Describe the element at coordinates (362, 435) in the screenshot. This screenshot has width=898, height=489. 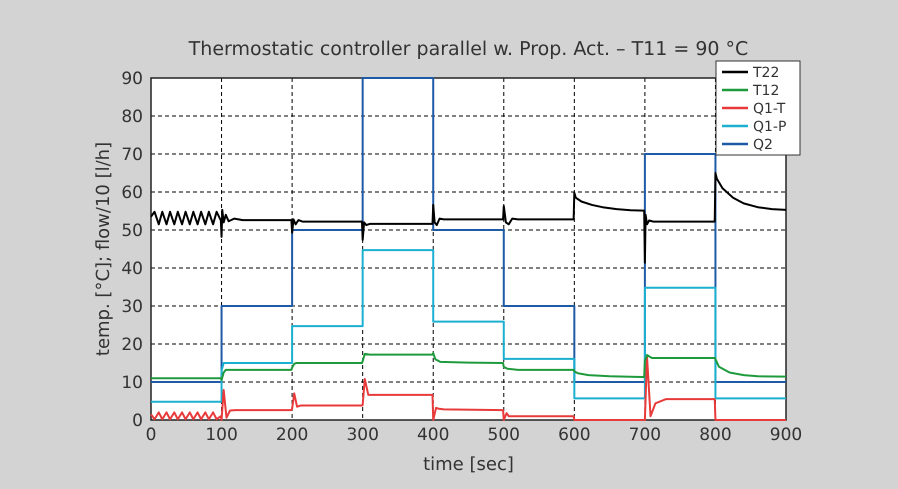
I see `x-tick-label: 300` at that location.